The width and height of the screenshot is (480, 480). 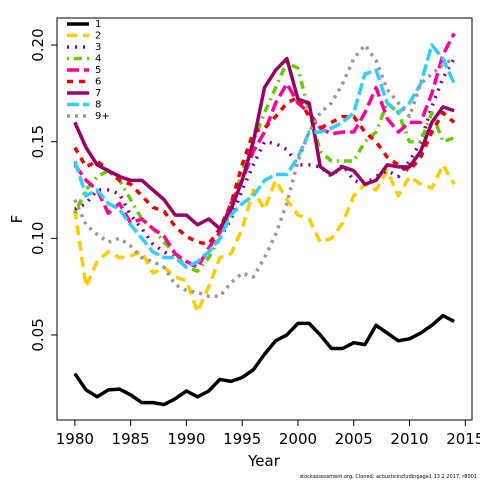 What do you see at coordinates (409, 439) in the screenshot?
I see `x-tick-label: 2010` at bounding box center [409, 439].